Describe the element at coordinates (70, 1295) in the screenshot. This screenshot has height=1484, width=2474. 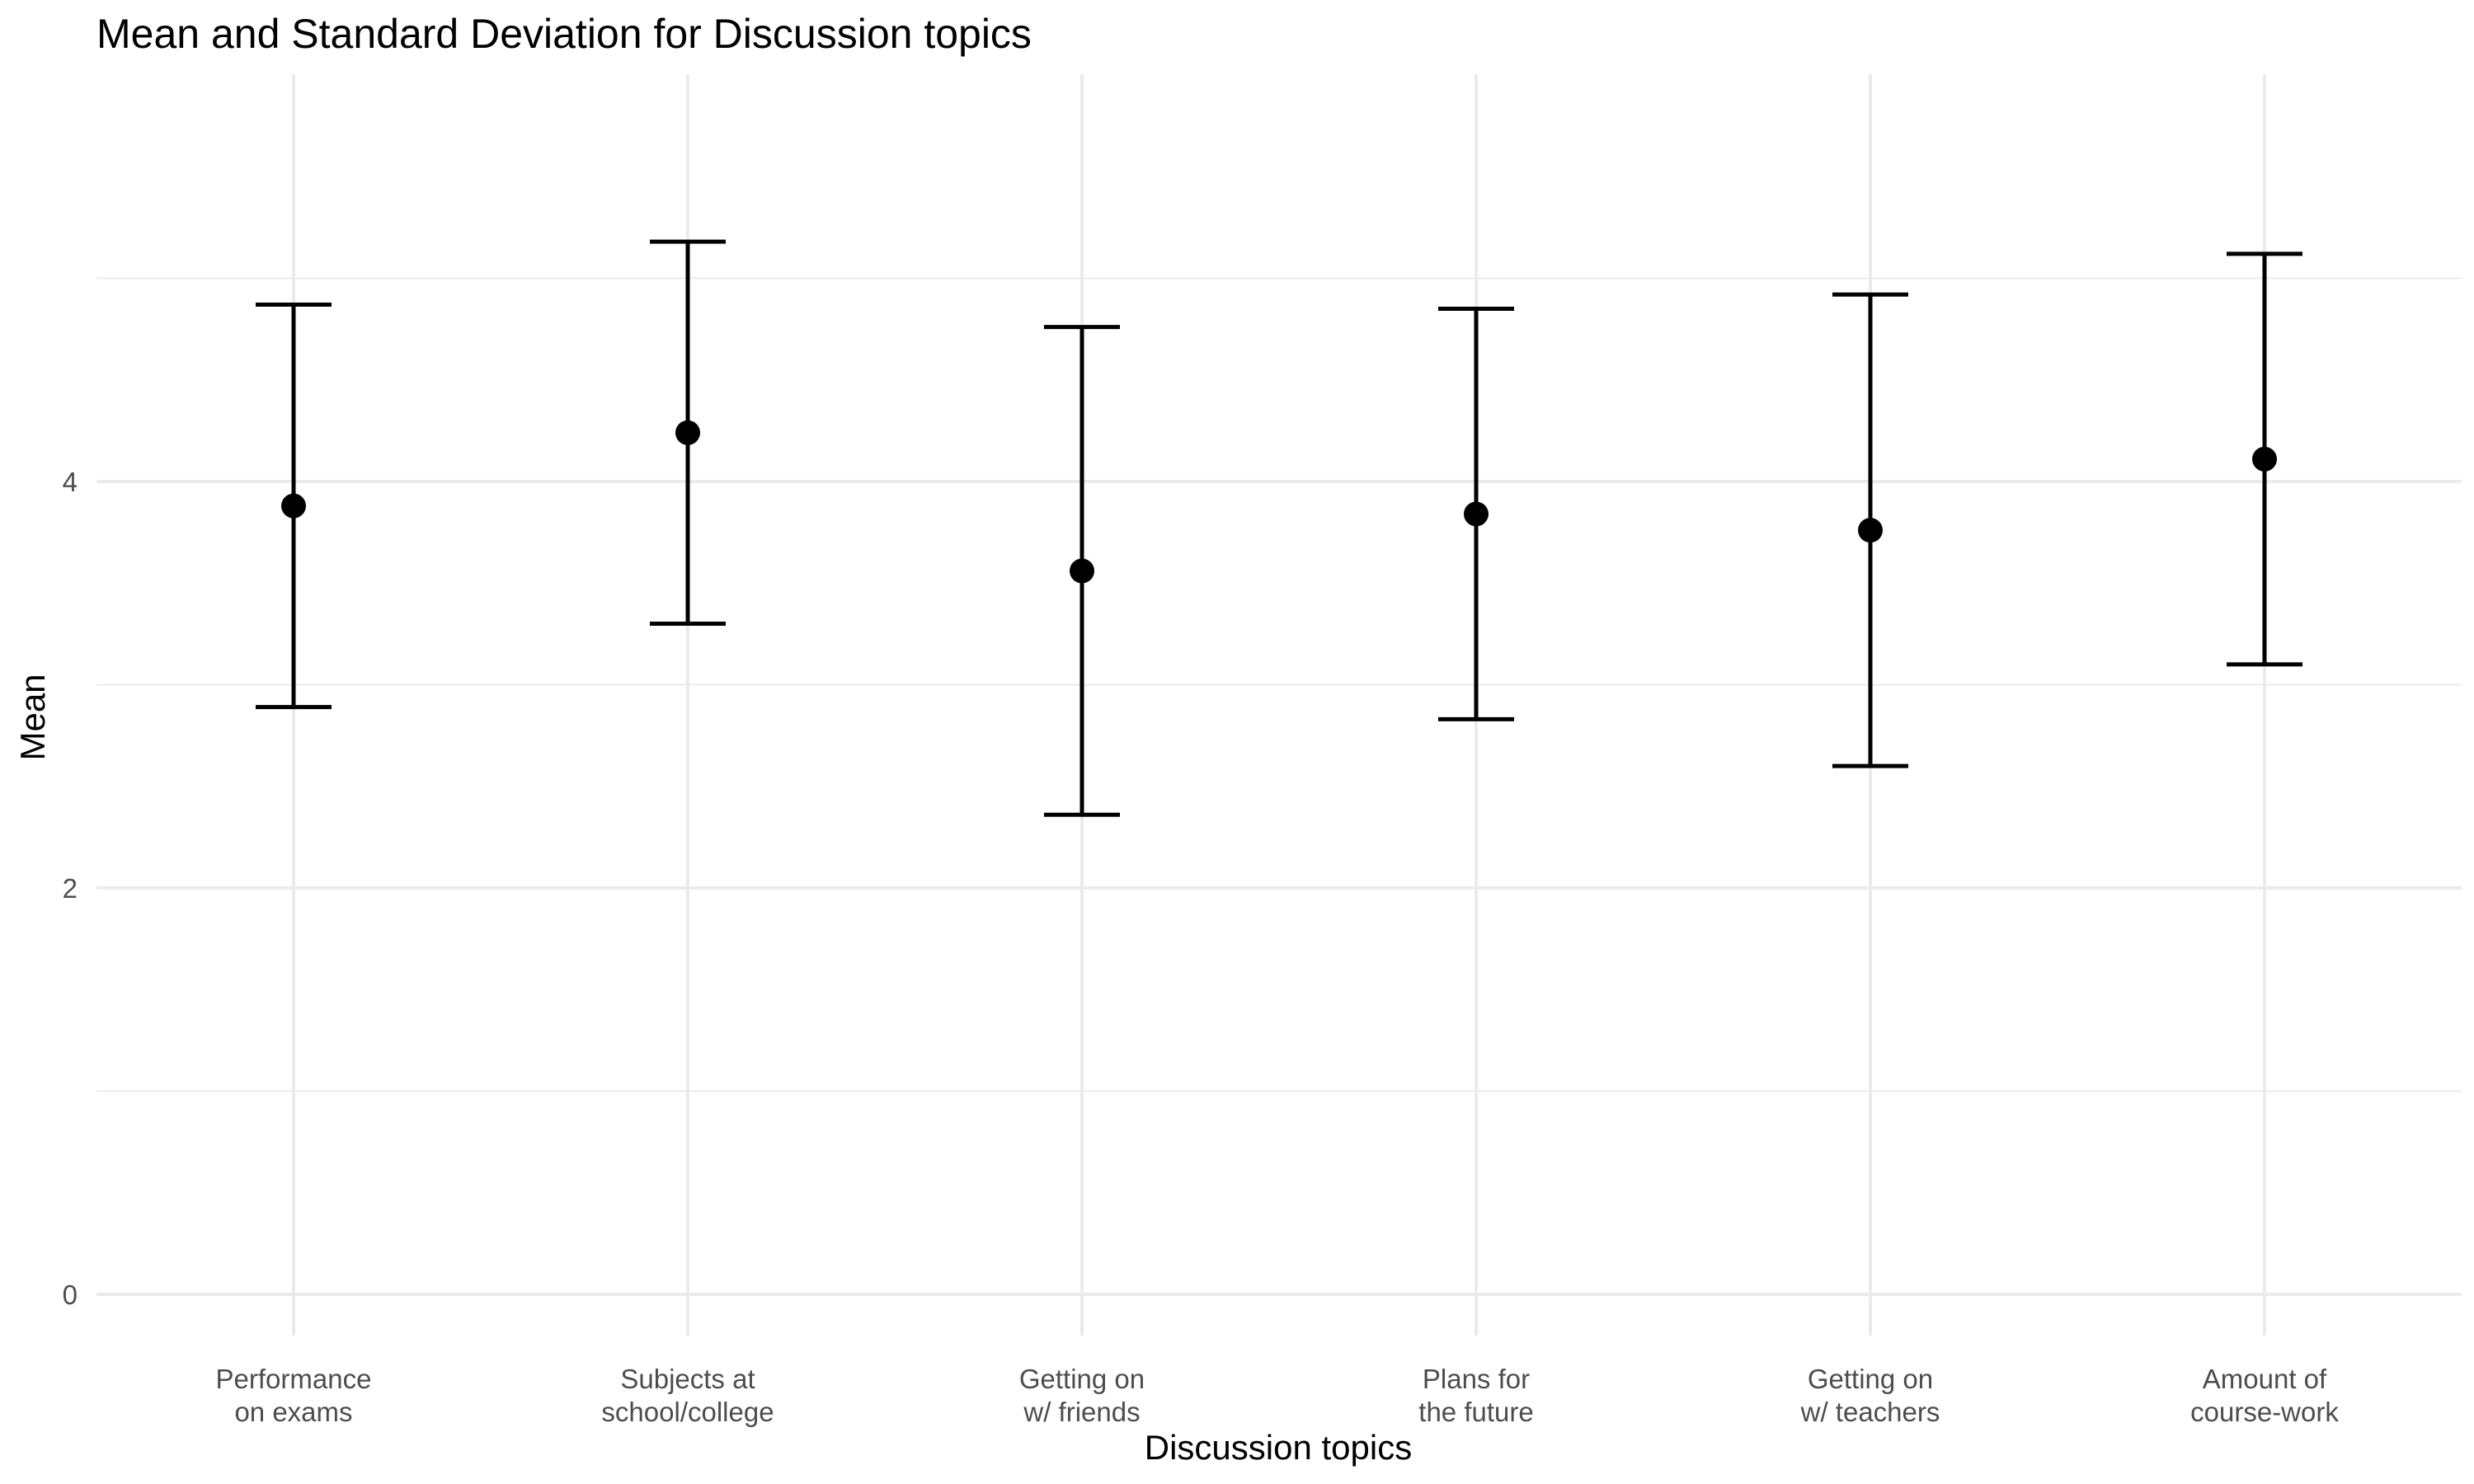
I see `y-tick-label: 0` at that location.